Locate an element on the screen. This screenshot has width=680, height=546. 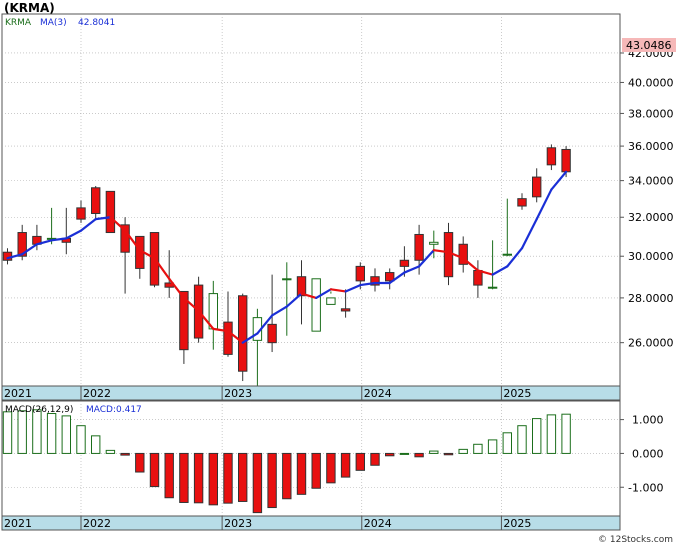
price-tick-label: 40.0000 is located at coordinates (651, 82).